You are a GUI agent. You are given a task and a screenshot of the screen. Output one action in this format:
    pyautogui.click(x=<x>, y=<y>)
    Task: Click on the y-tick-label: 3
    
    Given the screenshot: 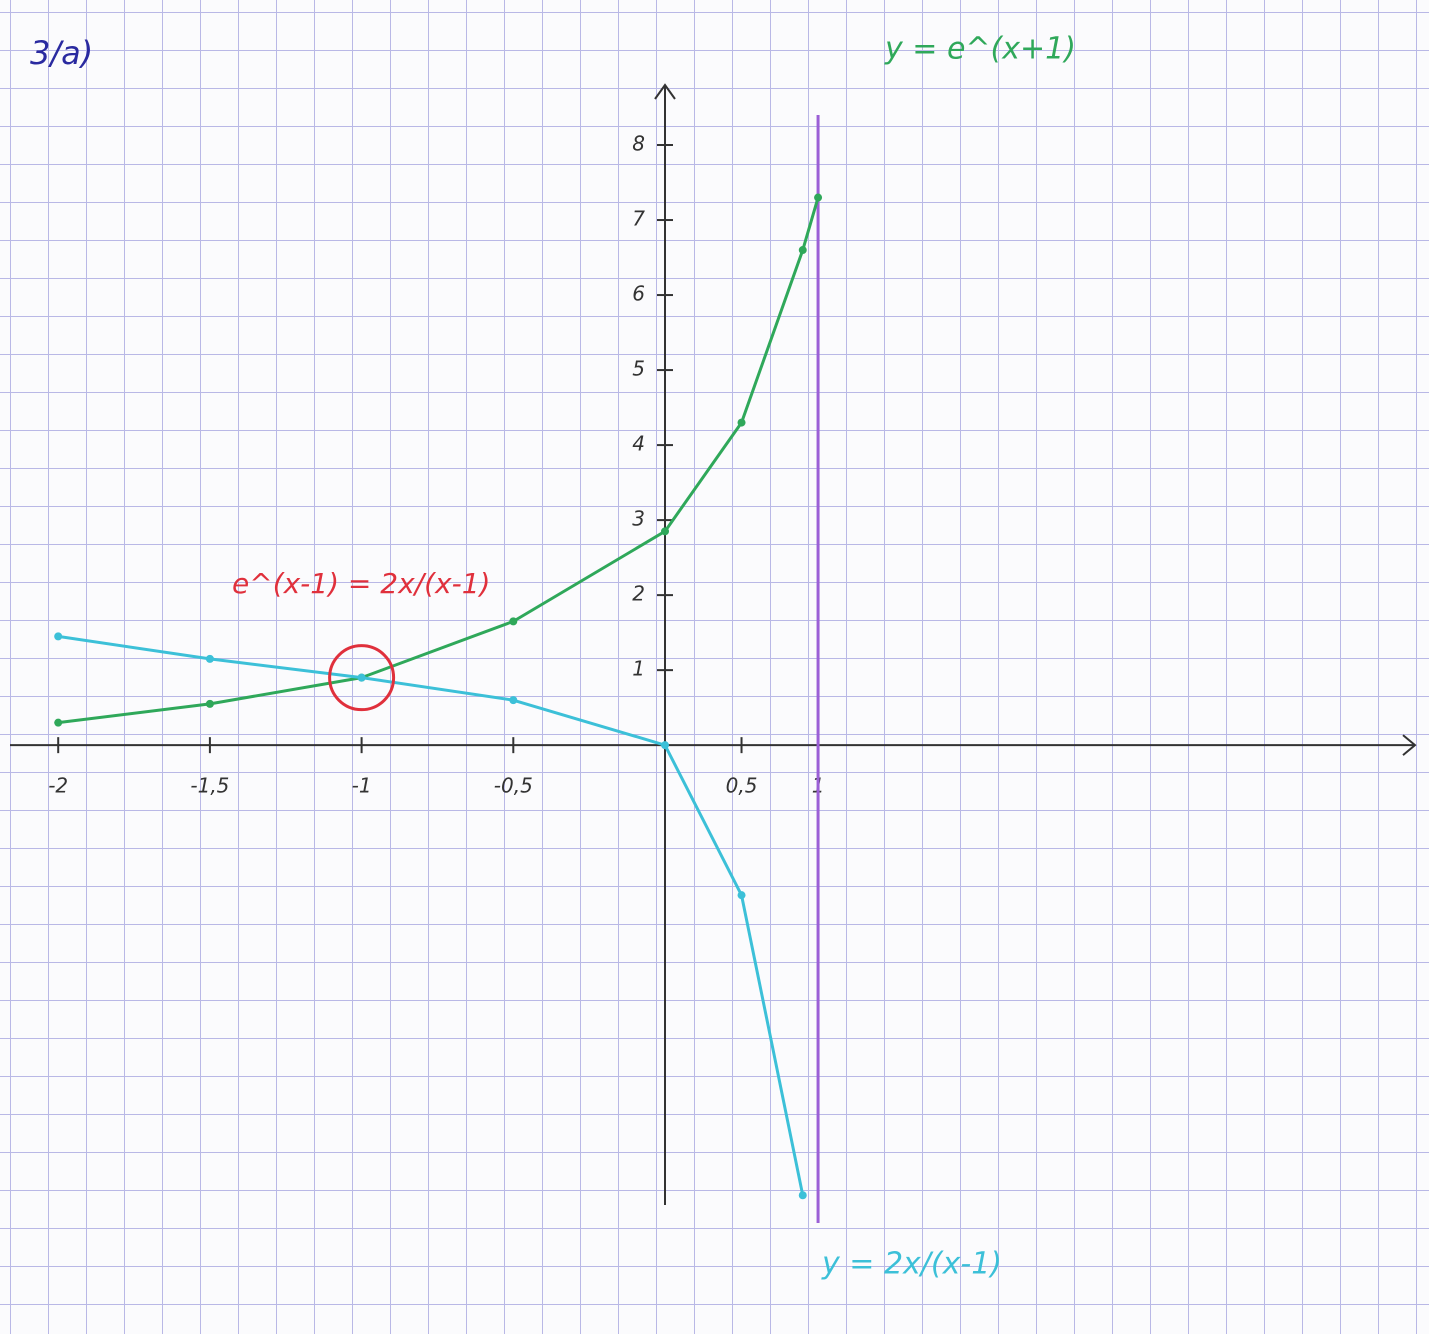 What is the action you would take?
    pyautogui.click(x=638, y=519)
    